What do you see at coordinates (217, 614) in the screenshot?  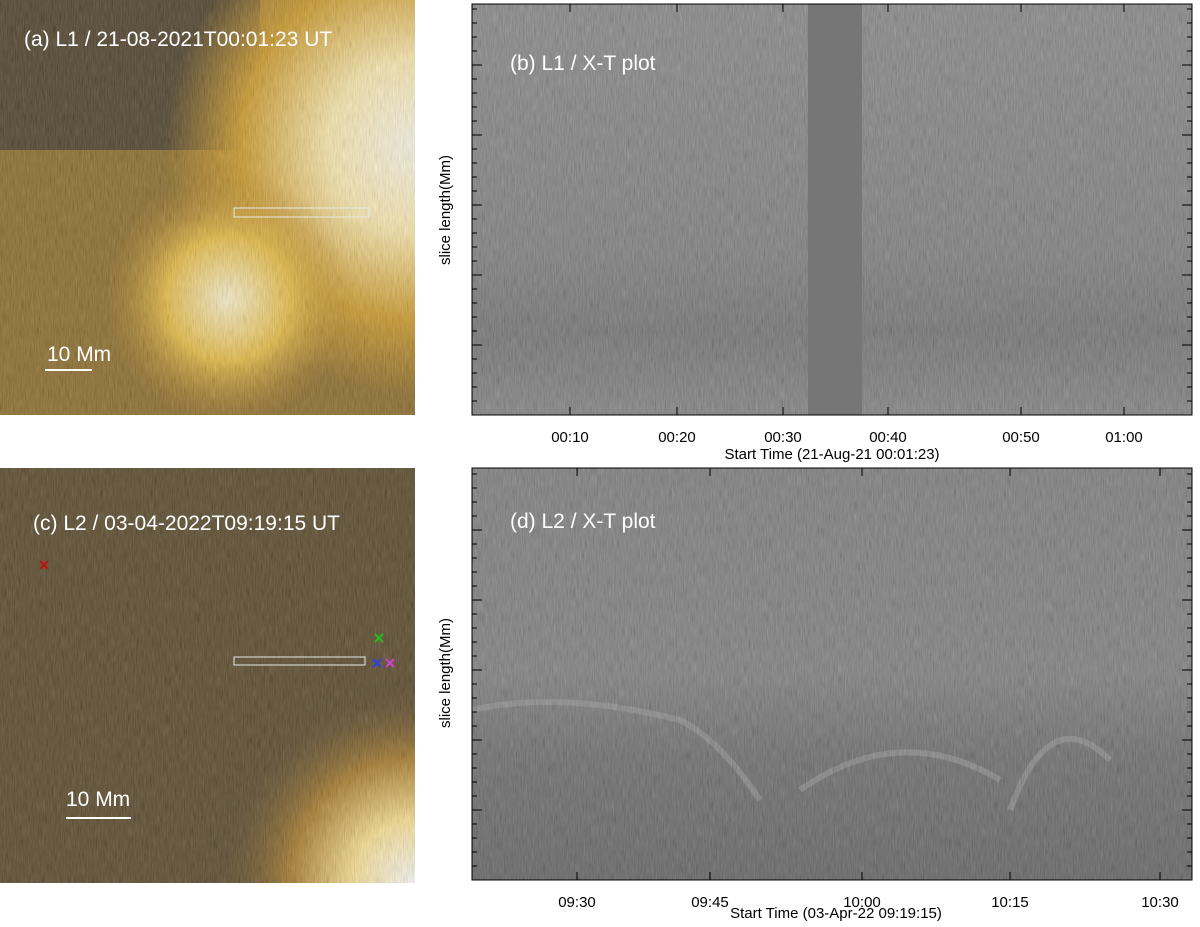 I see `markers` at bounding box center [217, 614].